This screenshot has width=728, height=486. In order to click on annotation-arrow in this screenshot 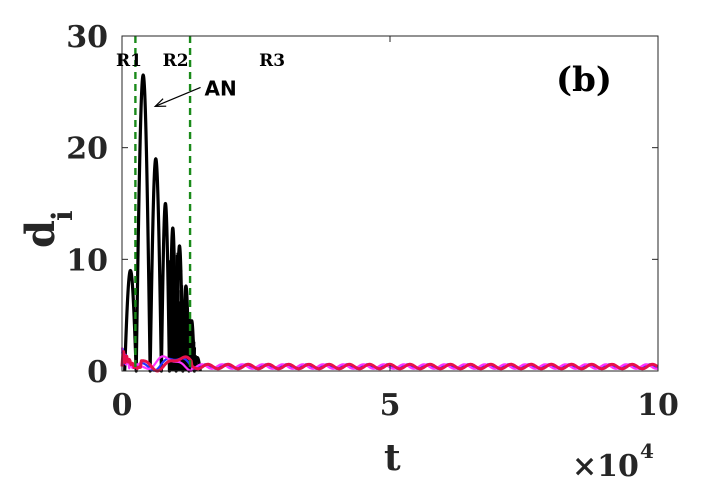, I will do `click(177, 96)`.